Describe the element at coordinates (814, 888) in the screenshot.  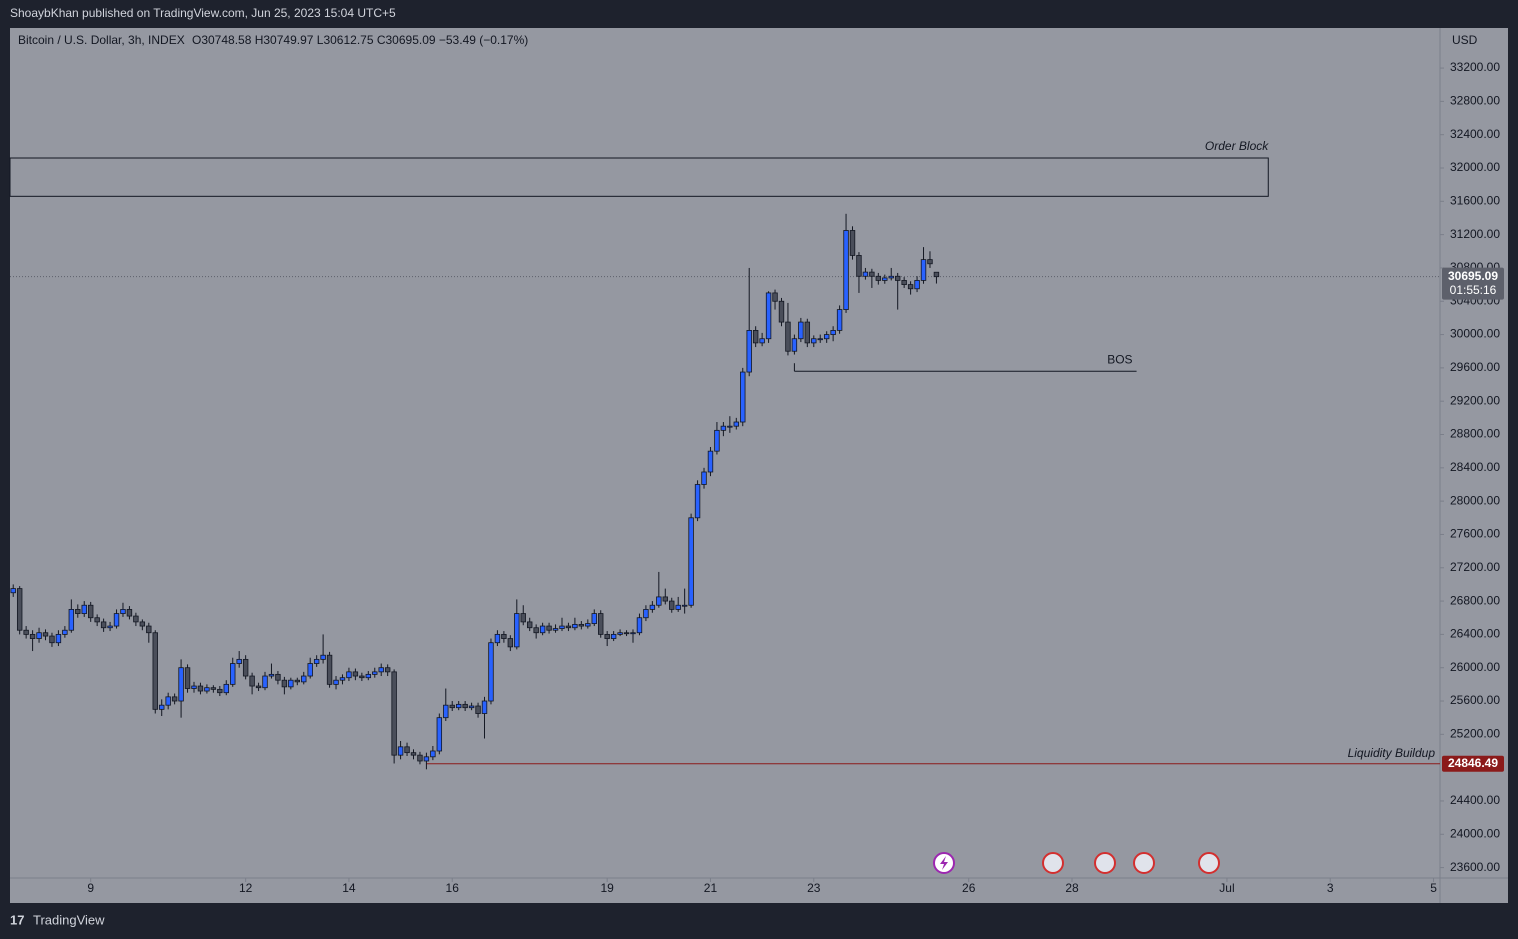
I see `x-tick-label: 23` at that location.